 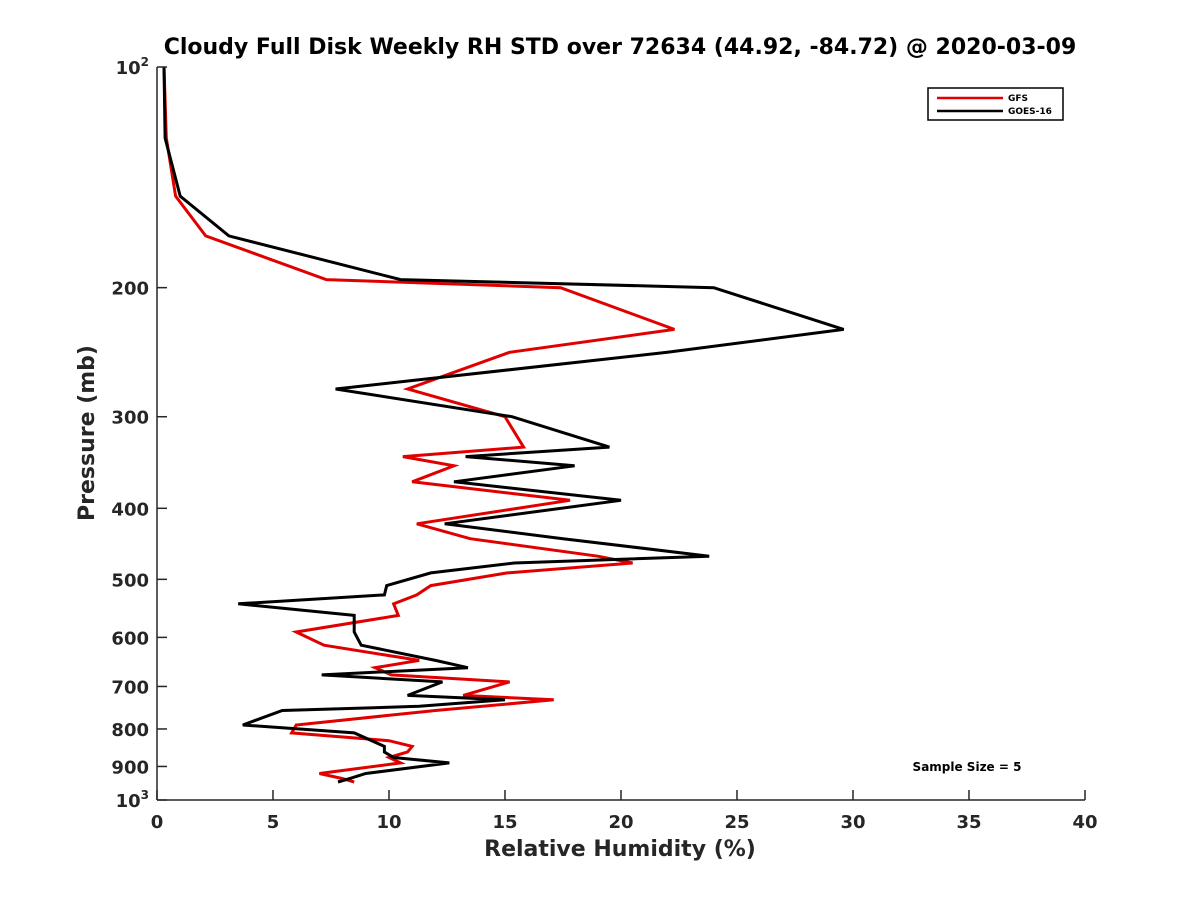 I want to click on y-tick-label: 400, so click(x=130, y=509).